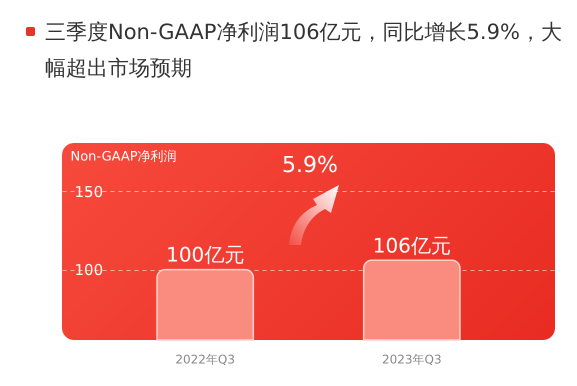 This screenshot has width=577, height=386. What do you see at coordinates (123, 157) in the screenshot?
I see `y-axis-title: Non-GAAP净利润` at bounding box center [123, 157].